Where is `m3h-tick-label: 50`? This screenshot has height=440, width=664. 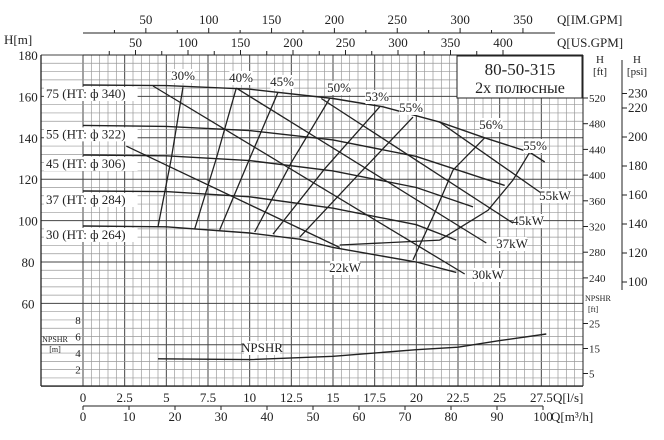
m3h-tick-label: 50 is located at coordinates (313, 416).